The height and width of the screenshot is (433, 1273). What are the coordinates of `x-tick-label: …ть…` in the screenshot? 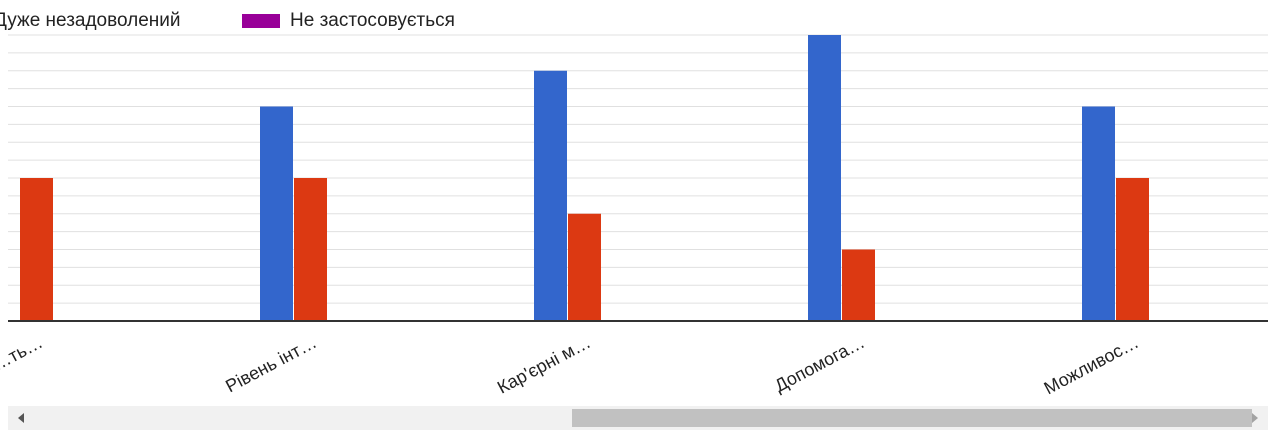 It's located at (23, 353).